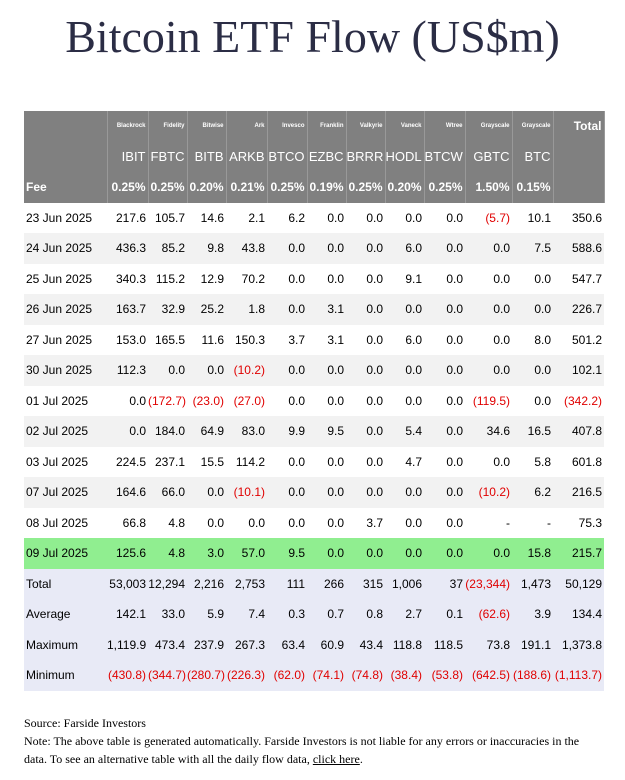 This screenshot has width=625, height=780. What do you see at coordinates (246, 492) in the screenshot?
I see `flow: (10.1)` at bounding box center [246, 492].